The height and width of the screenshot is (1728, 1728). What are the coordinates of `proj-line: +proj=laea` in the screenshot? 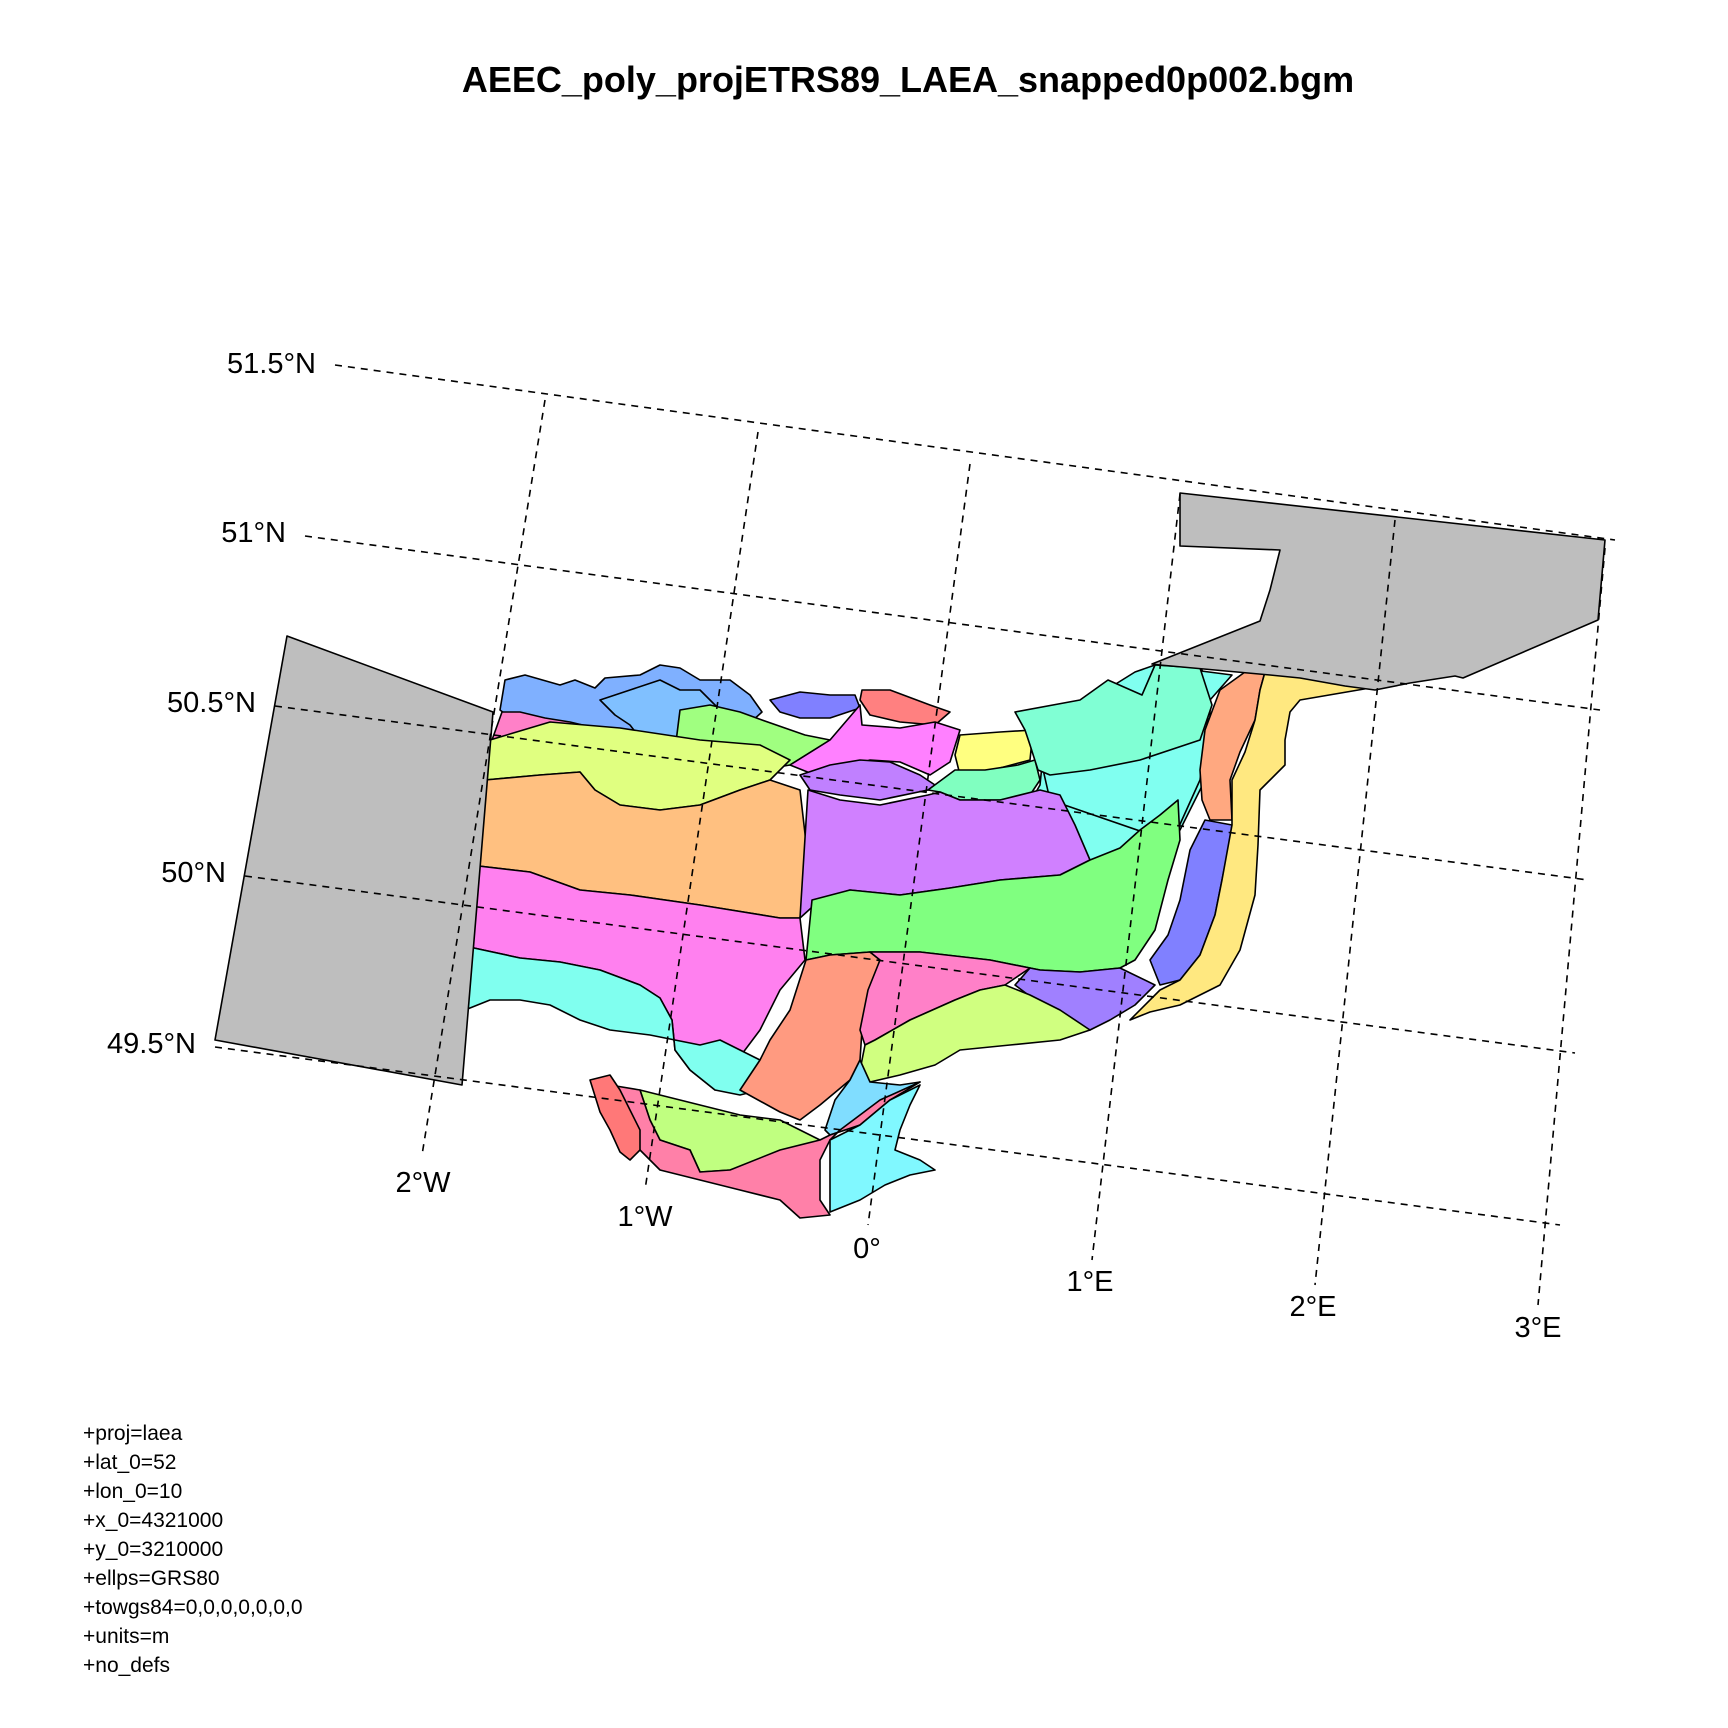 It's located at (133, 1433).